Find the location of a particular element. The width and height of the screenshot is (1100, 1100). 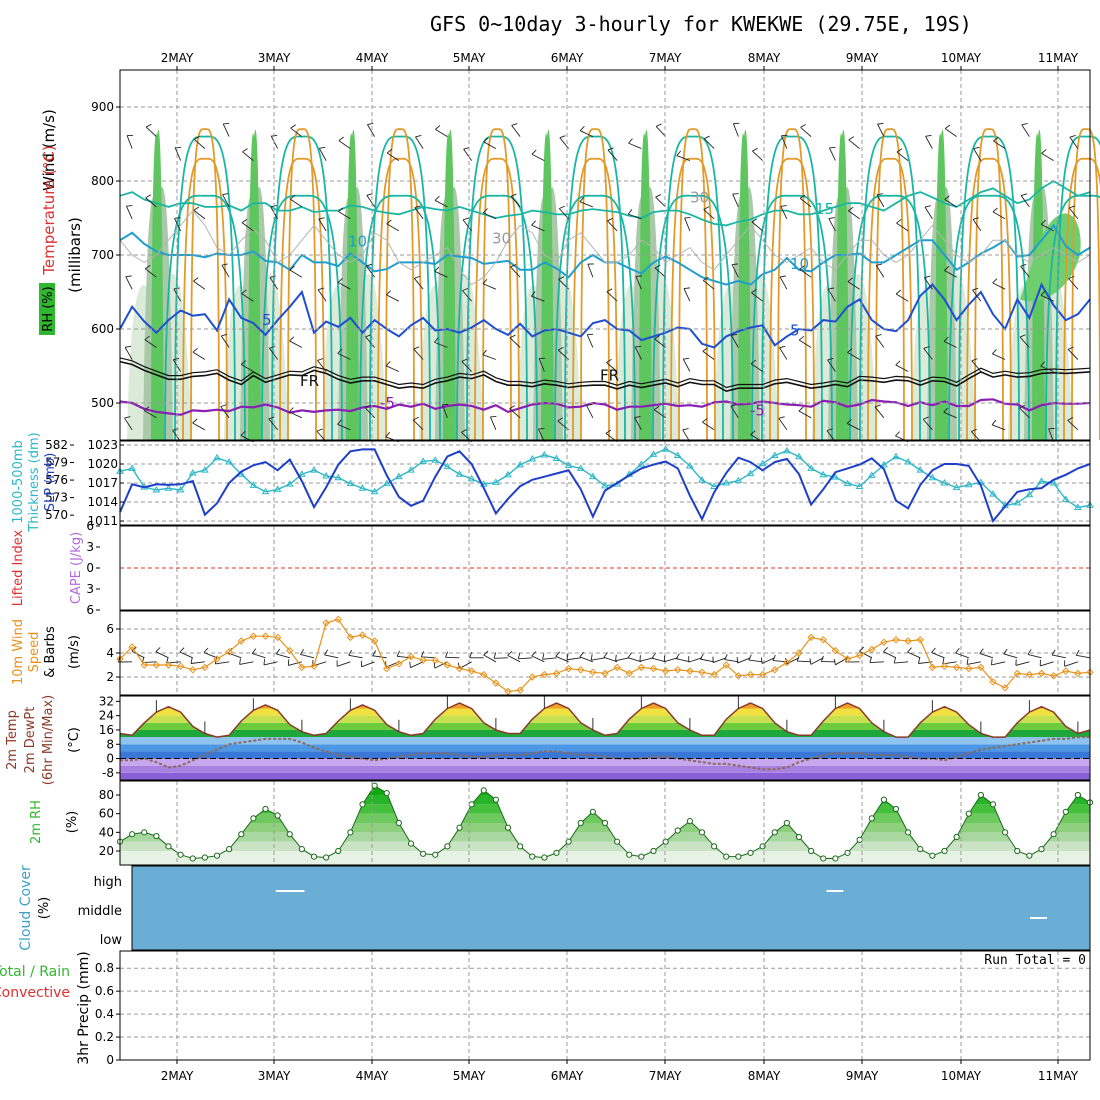

y-tick-label: 0.6 is located at coordinates (104, 991).